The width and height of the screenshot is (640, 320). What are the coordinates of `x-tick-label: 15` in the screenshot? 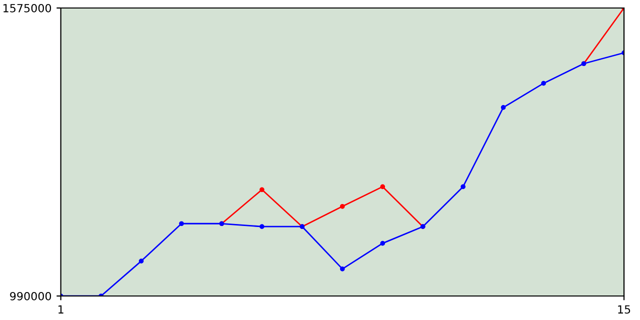 It's located at (624, 309).